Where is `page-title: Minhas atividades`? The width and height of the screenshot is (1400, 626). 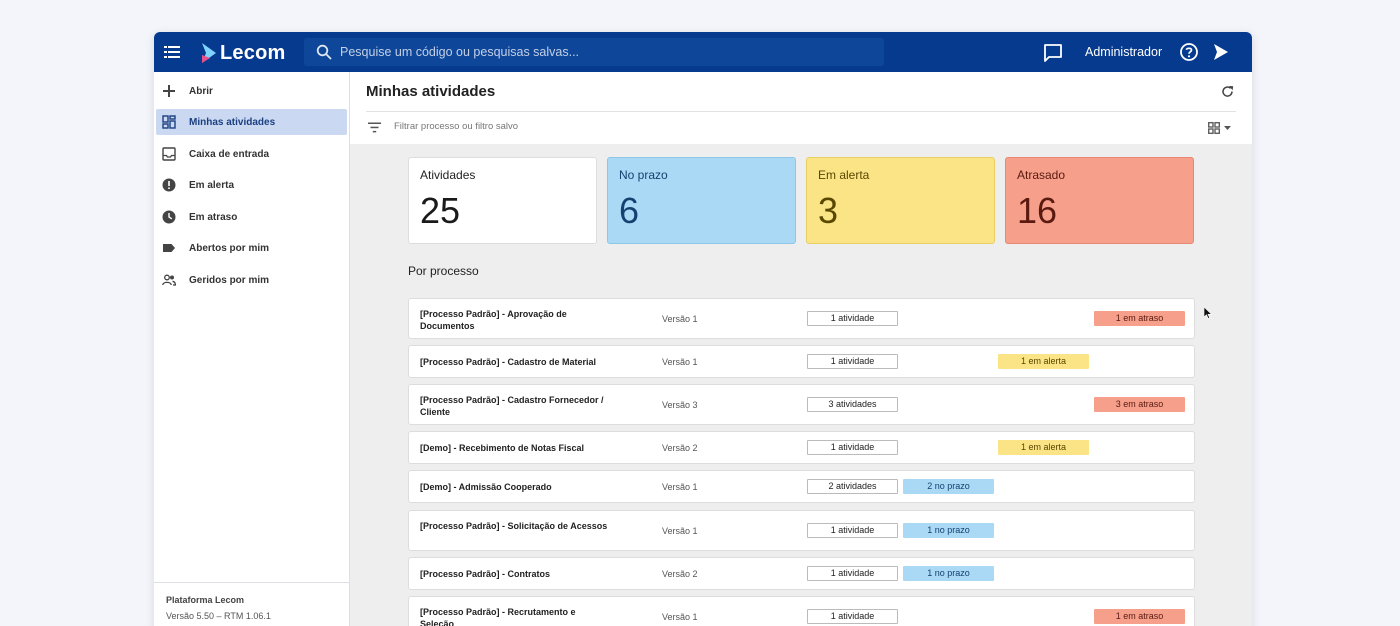
page-title: Minhas atividades is located at coordinates (431, 91).